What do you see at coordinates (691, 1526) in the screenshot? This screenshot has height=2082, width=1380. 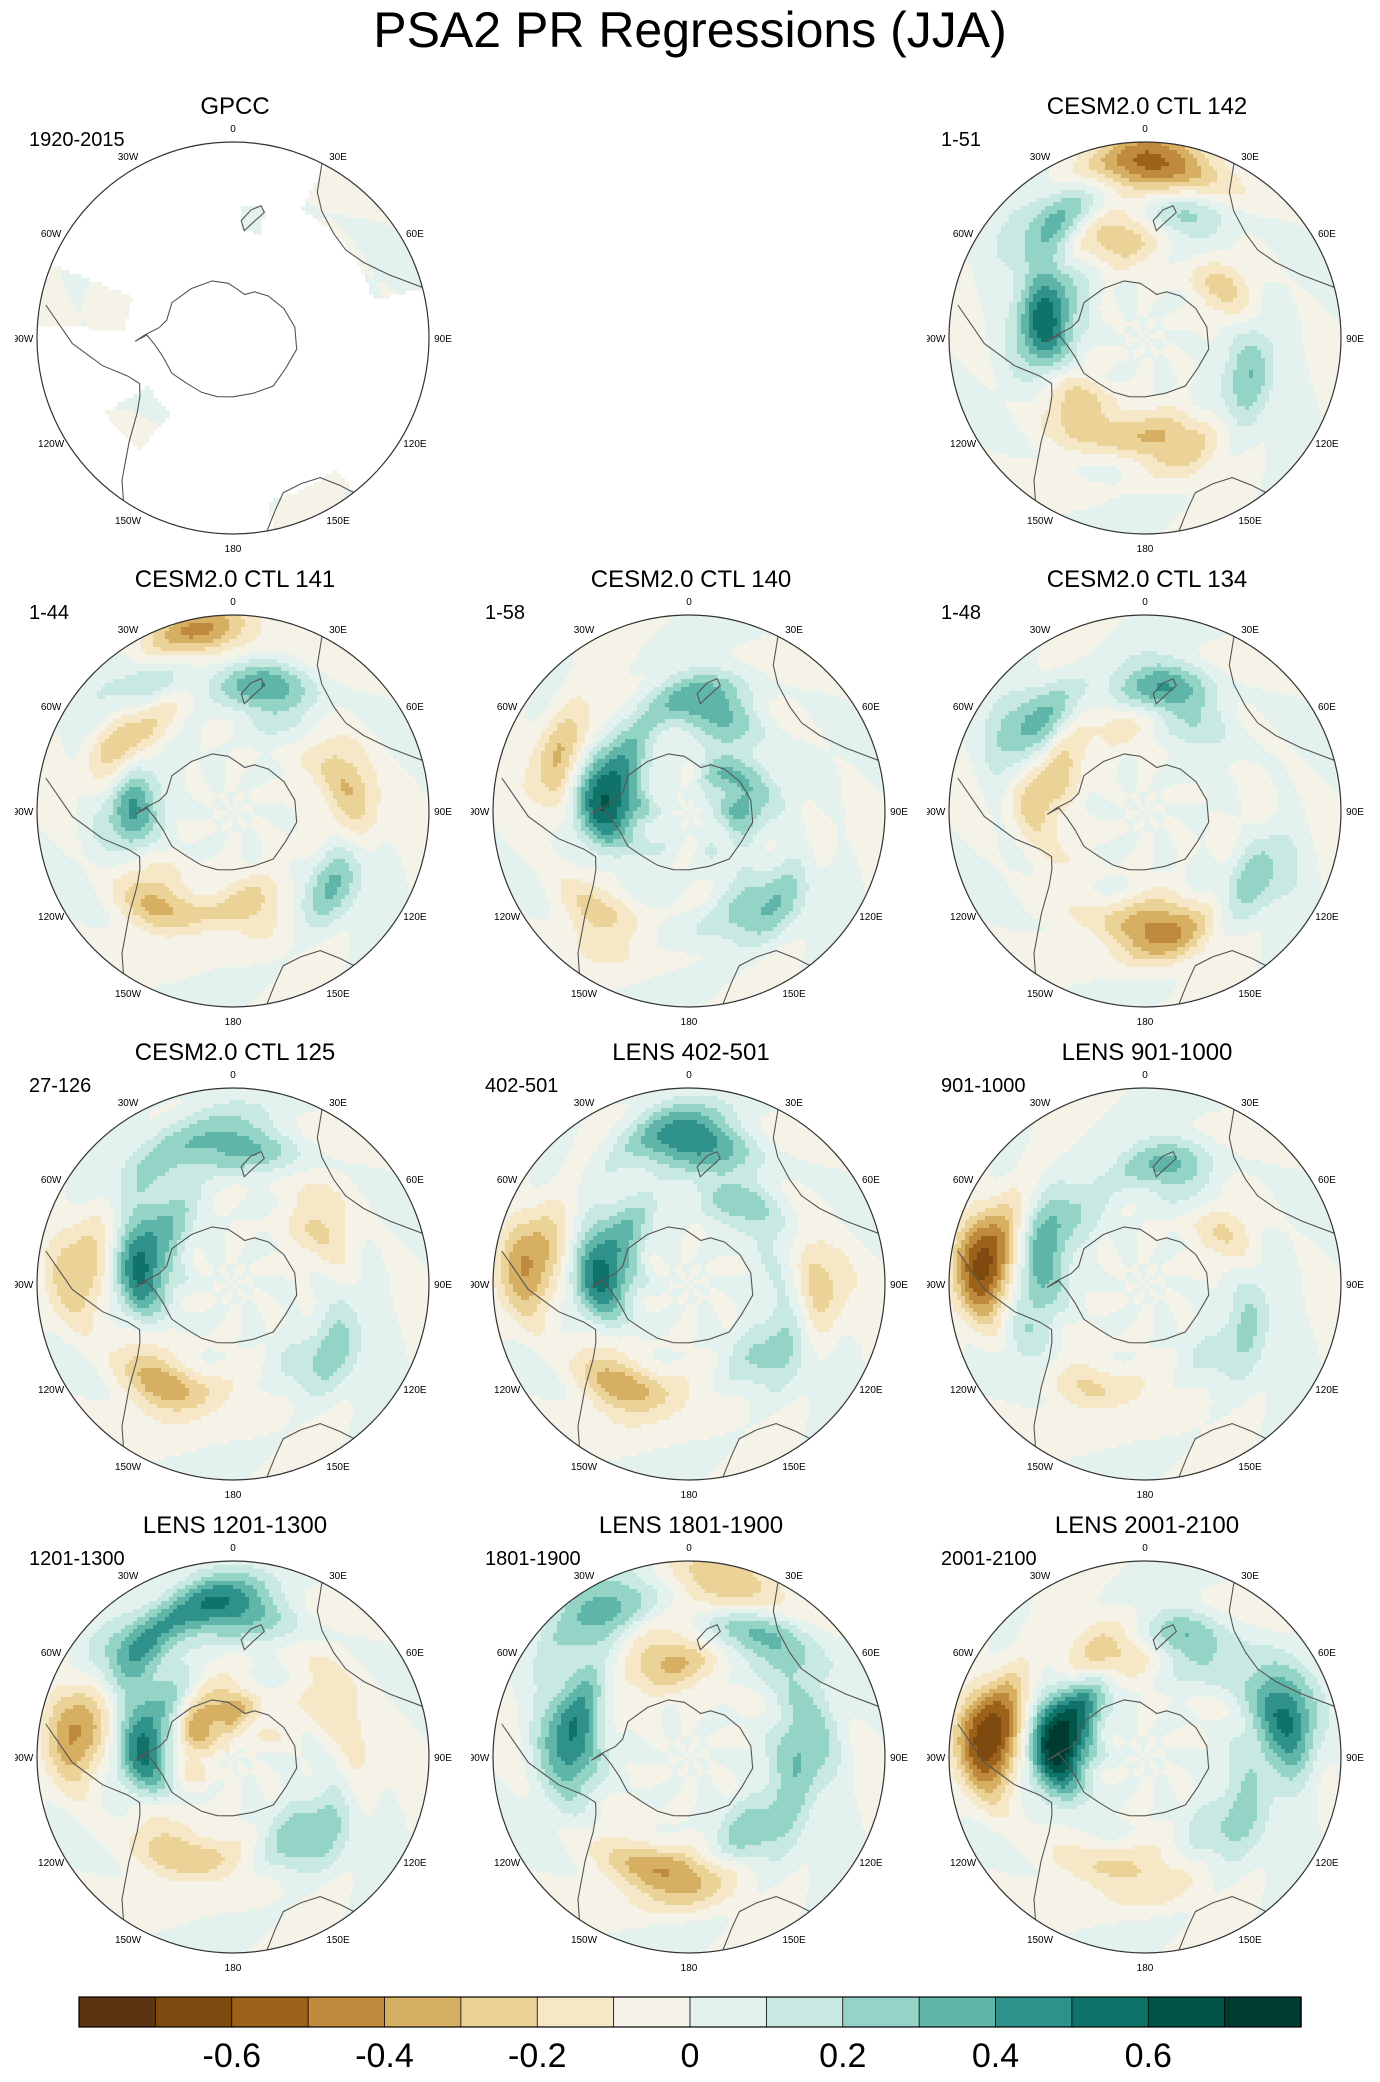 I see `panel-title: LENS 1801-1900` at bounding box center [691, 1526].